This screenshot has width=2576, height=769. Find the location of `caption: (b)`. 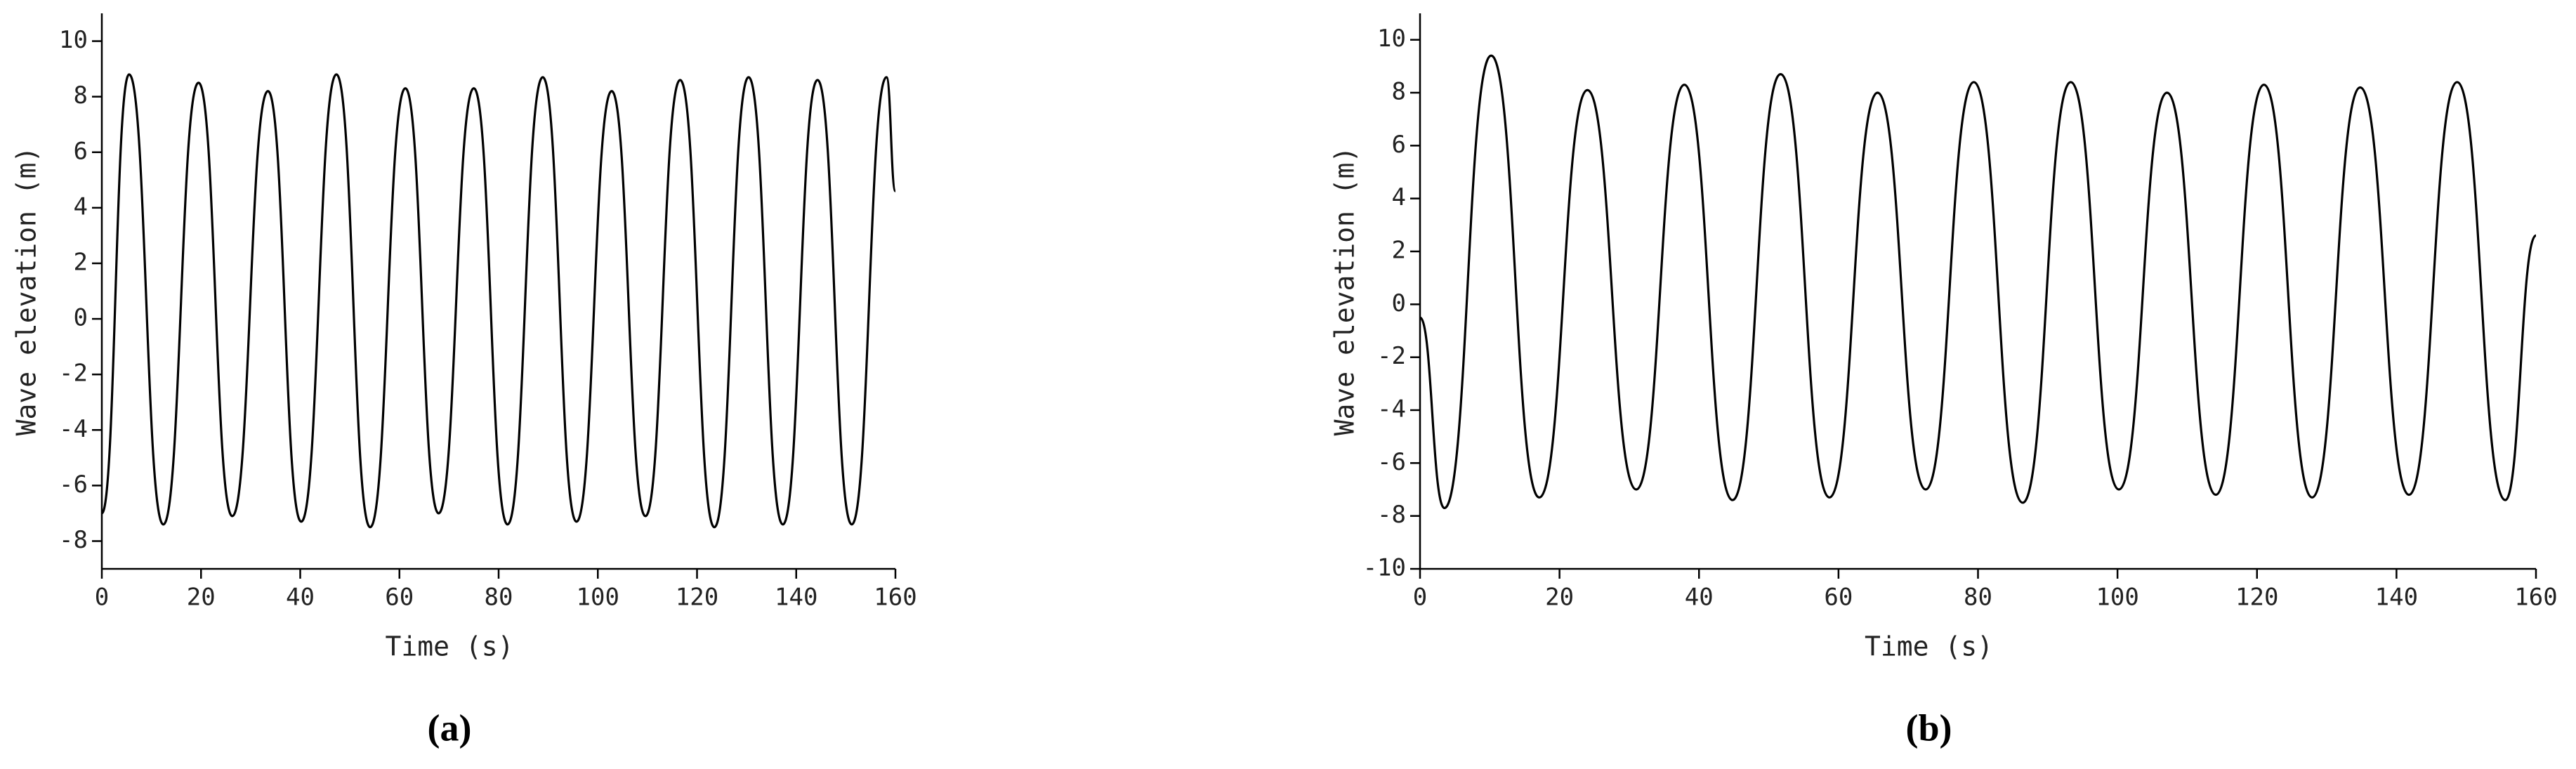

caption: (b) is located at coordinates (1929, 727).